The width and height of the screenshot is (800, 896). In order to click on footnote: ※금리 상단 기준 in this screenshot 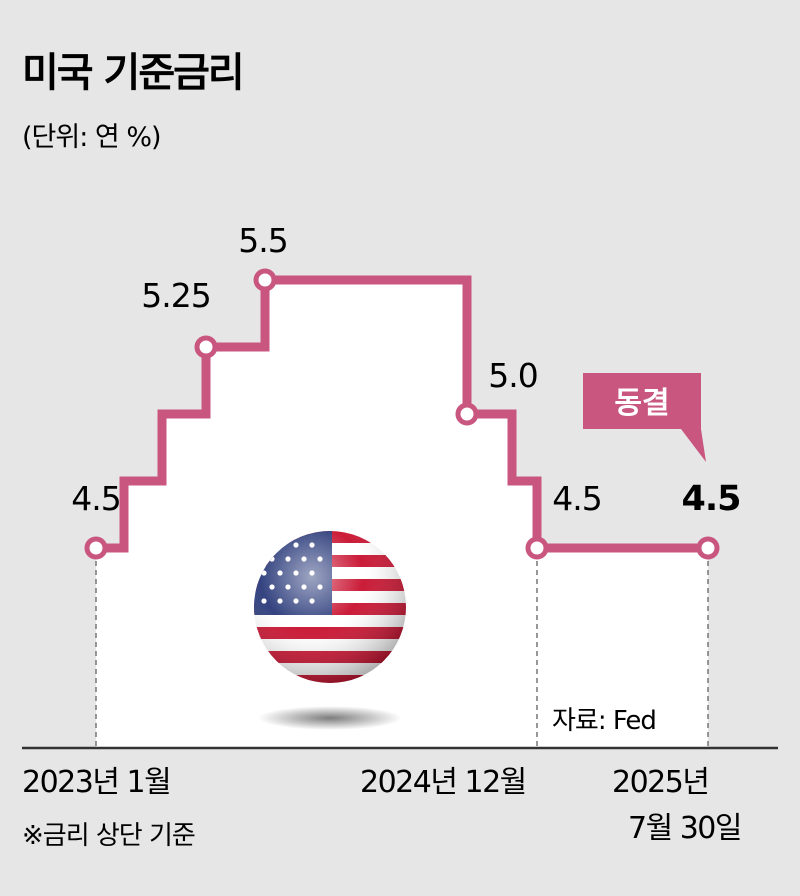, I will do `click(108, 836)`.